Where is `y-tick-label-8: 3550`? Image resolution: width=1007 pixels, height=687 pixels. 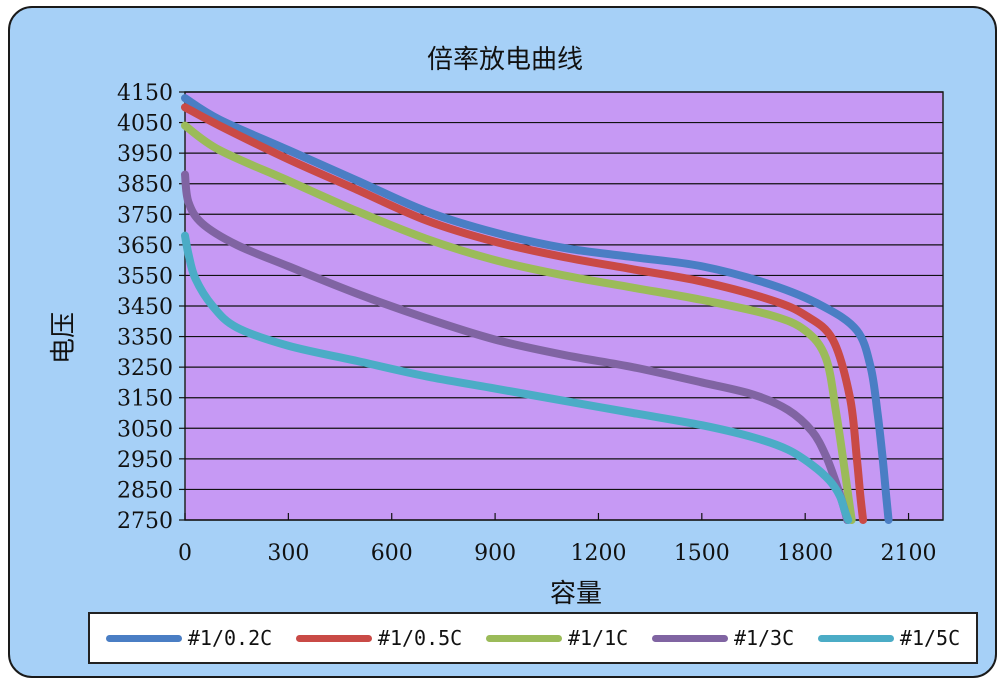
y-tick-label-8: 3550 is located at coordinates (145, 276).